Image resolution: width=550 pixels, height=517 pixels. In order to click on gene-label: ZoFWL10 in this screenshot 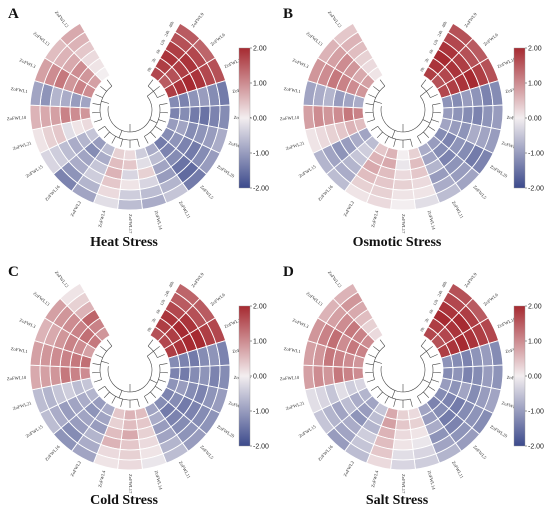, I will do `click(17, 378)`.